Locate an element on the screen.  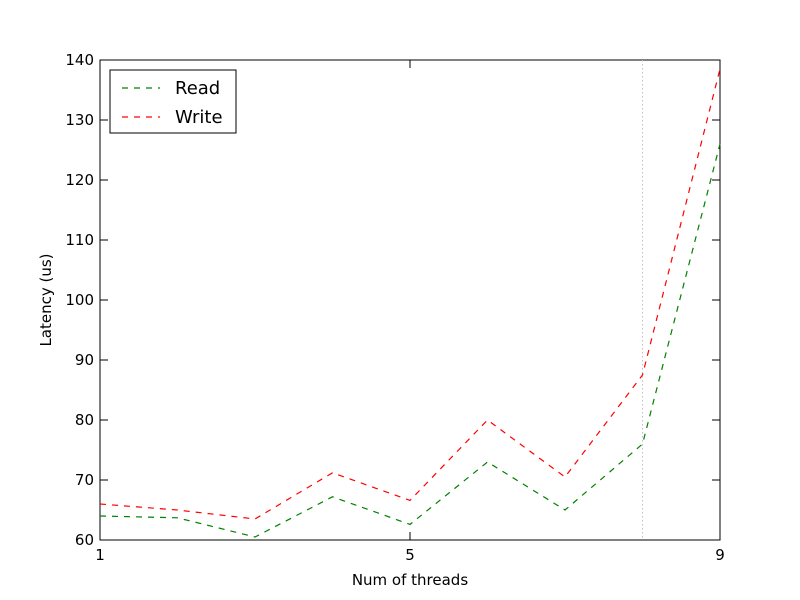
legend-label-write: Write is located at coordinates (199, 117).